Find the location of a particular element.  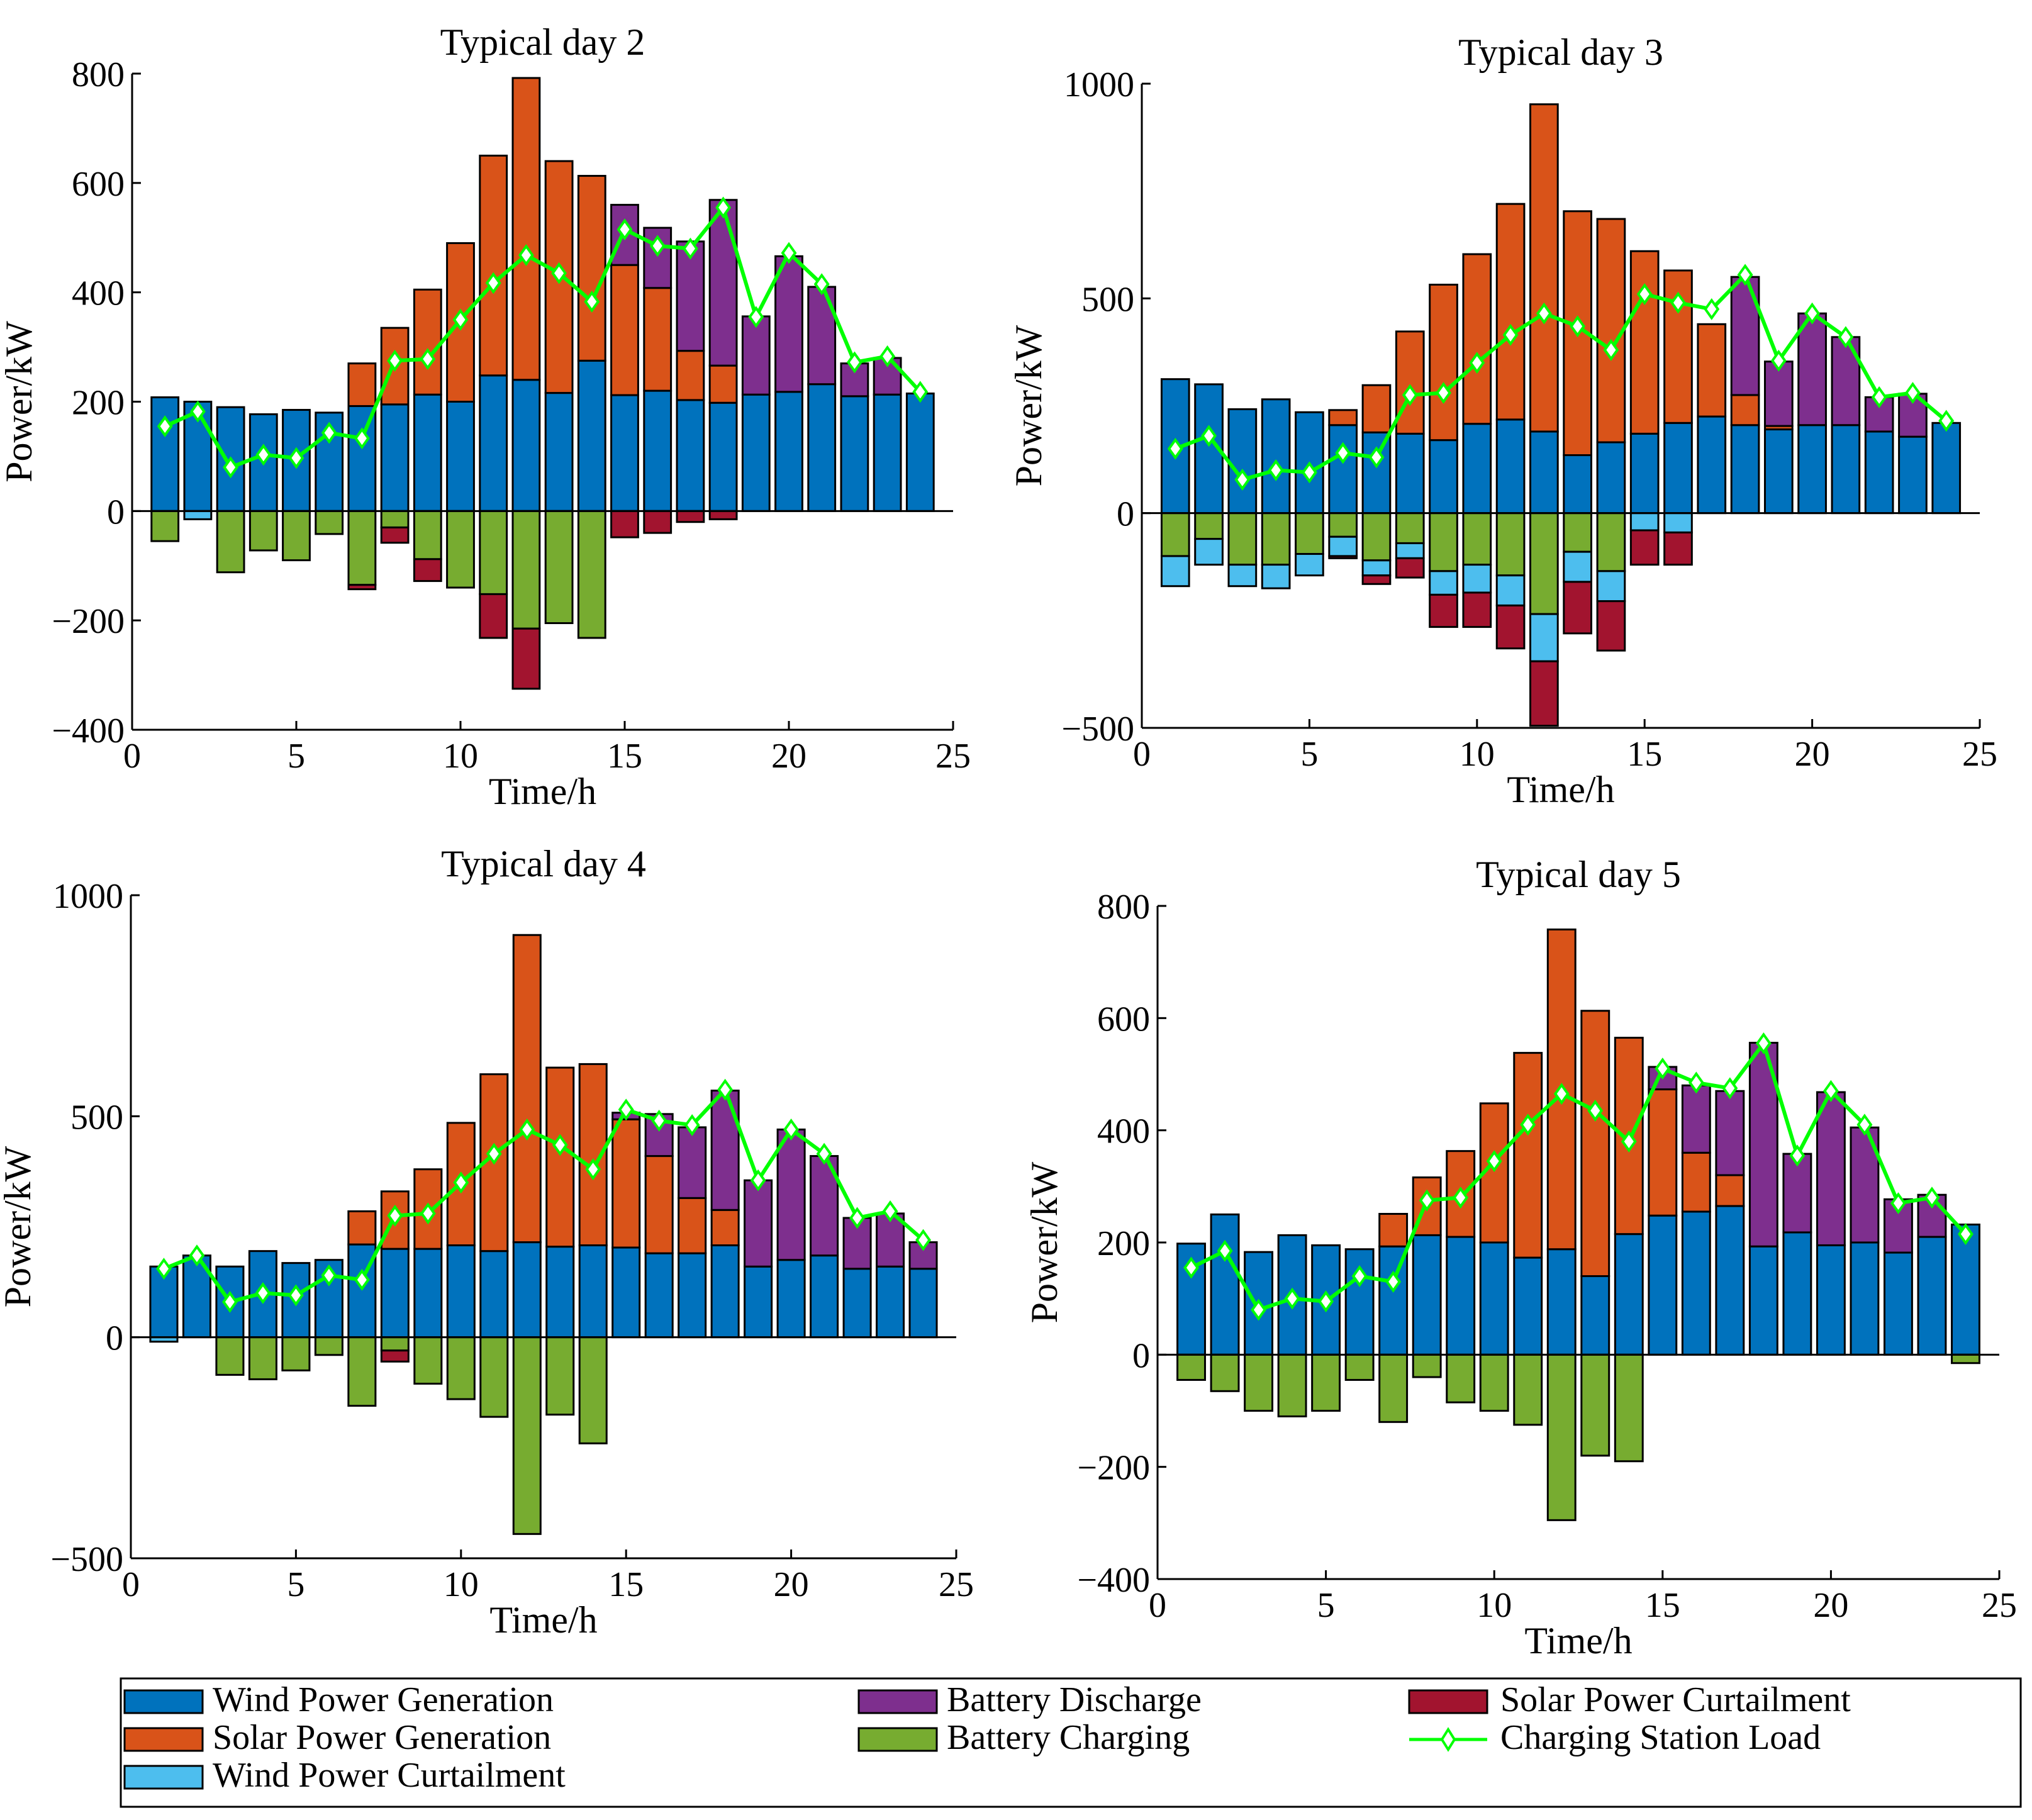

legend-label-solar-curtailment: Solar Power Curtailment is located at coordinates (1676, 1699).